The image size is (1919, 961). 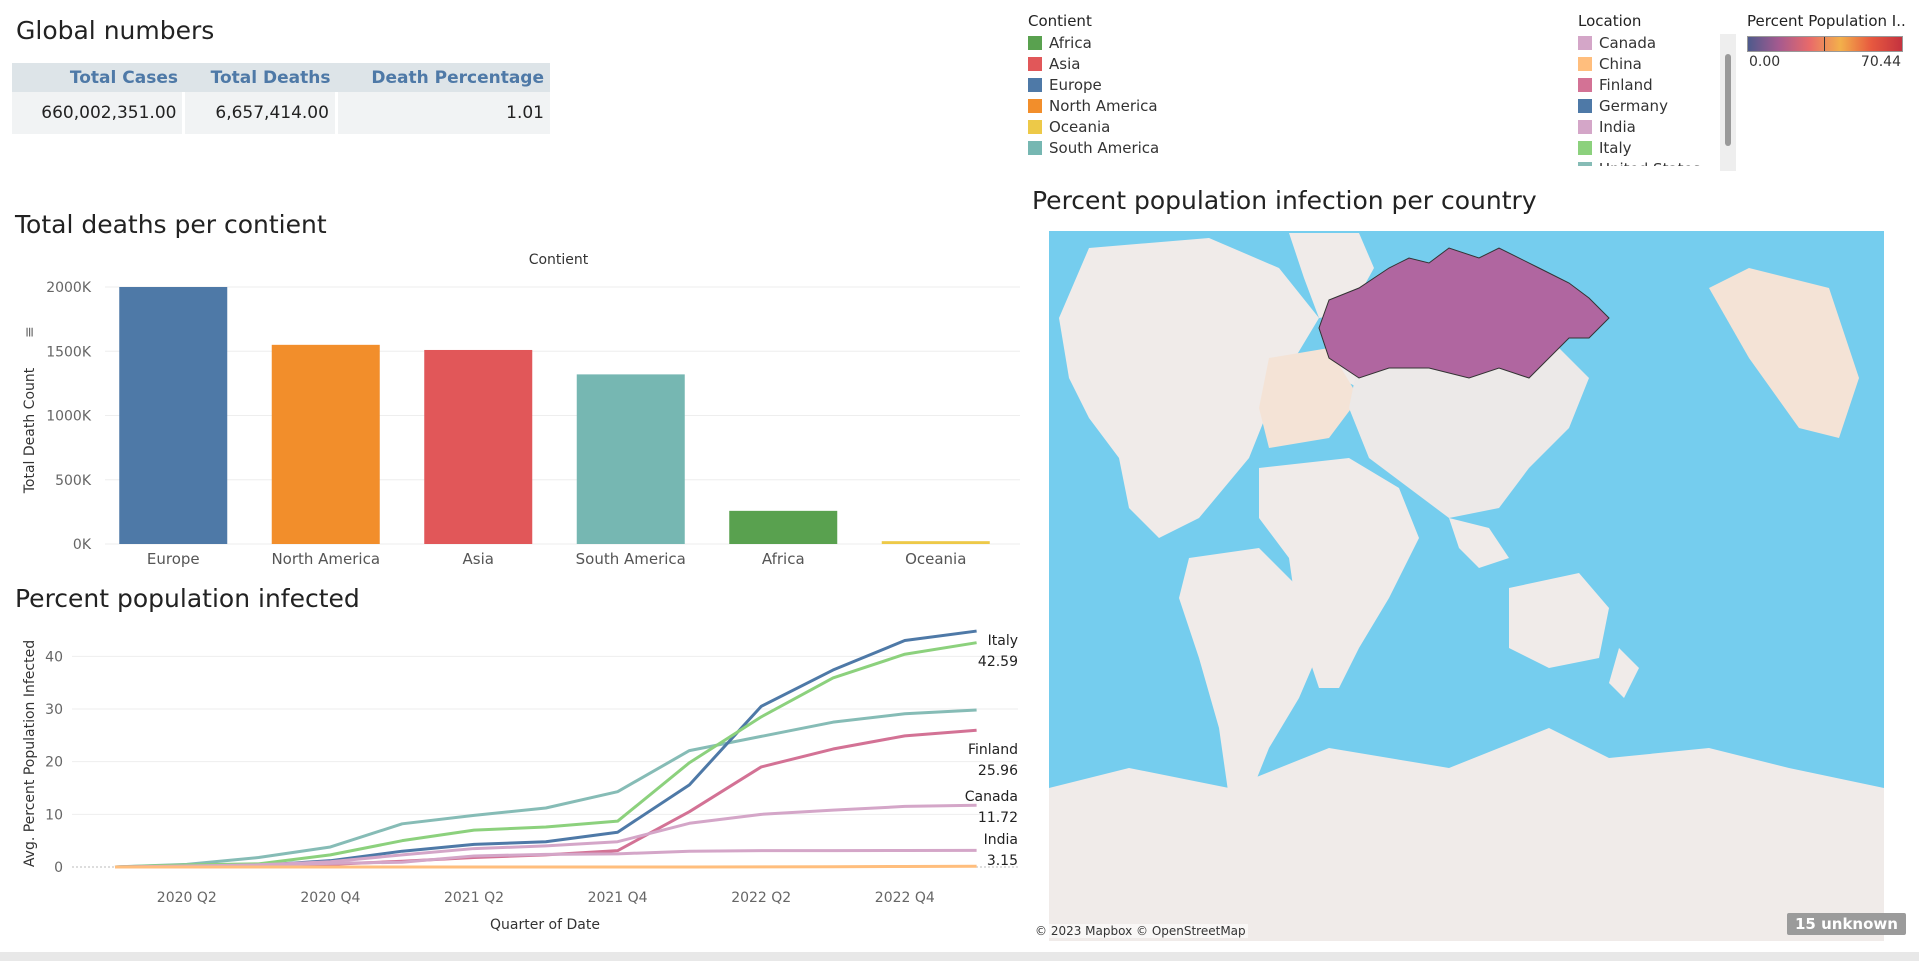 What do you see at coordinates (1466, 834) in the screenshot?
I see `antarctica-land` at bounding box center [1466, 834].